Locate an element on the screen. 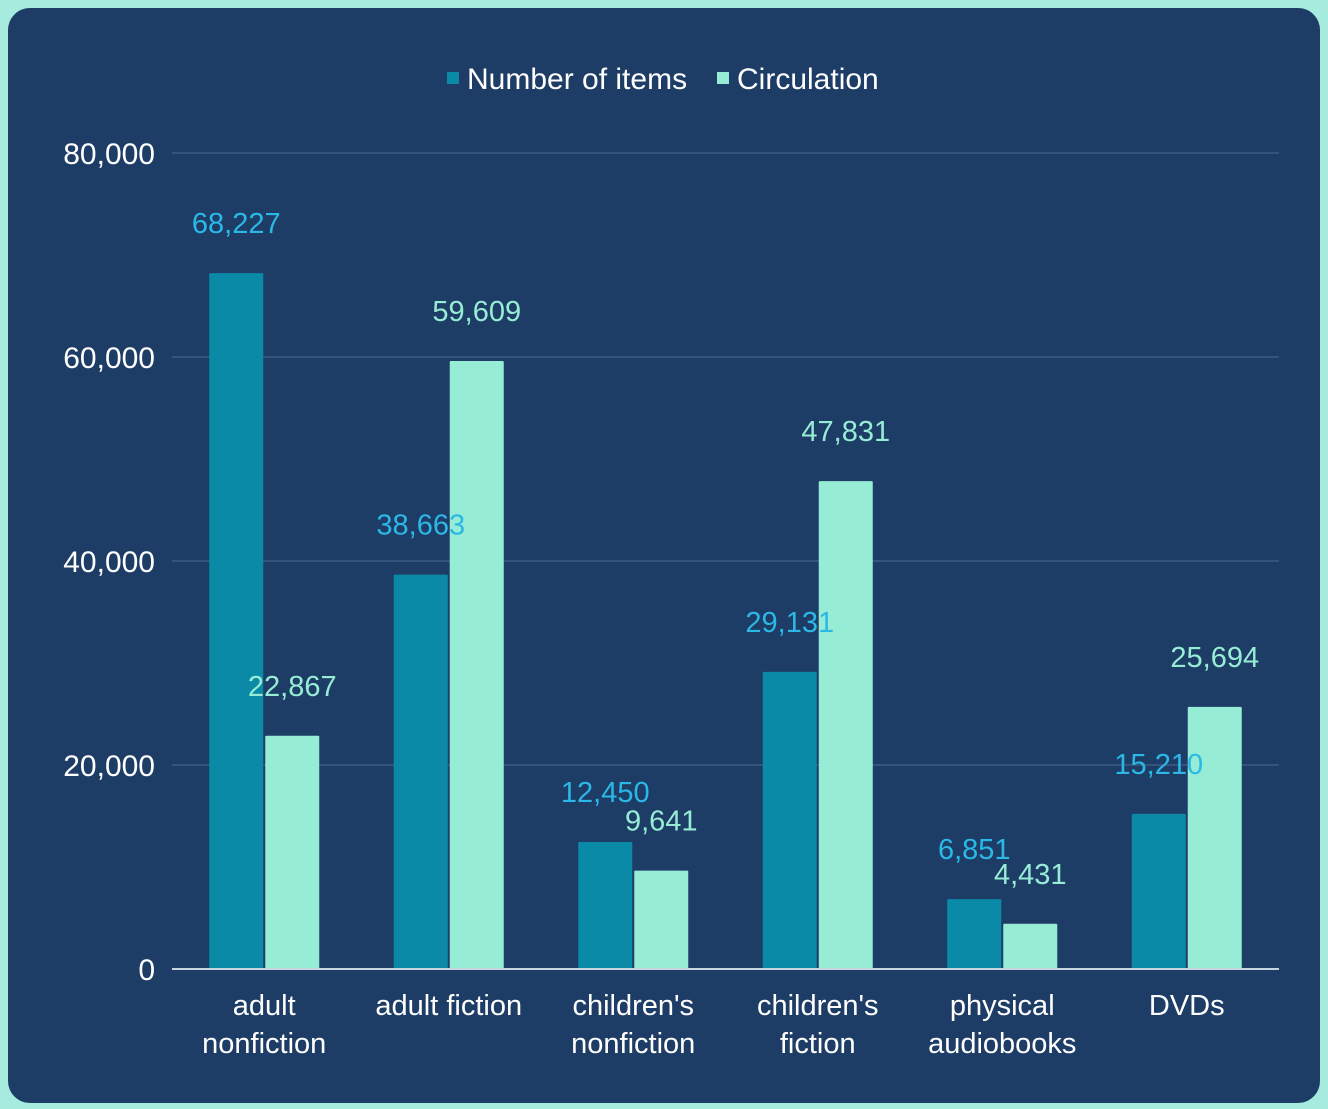 This screenshot has width=1328, height=1109. data-label: 68,227 is located at coordinates (236, 224).